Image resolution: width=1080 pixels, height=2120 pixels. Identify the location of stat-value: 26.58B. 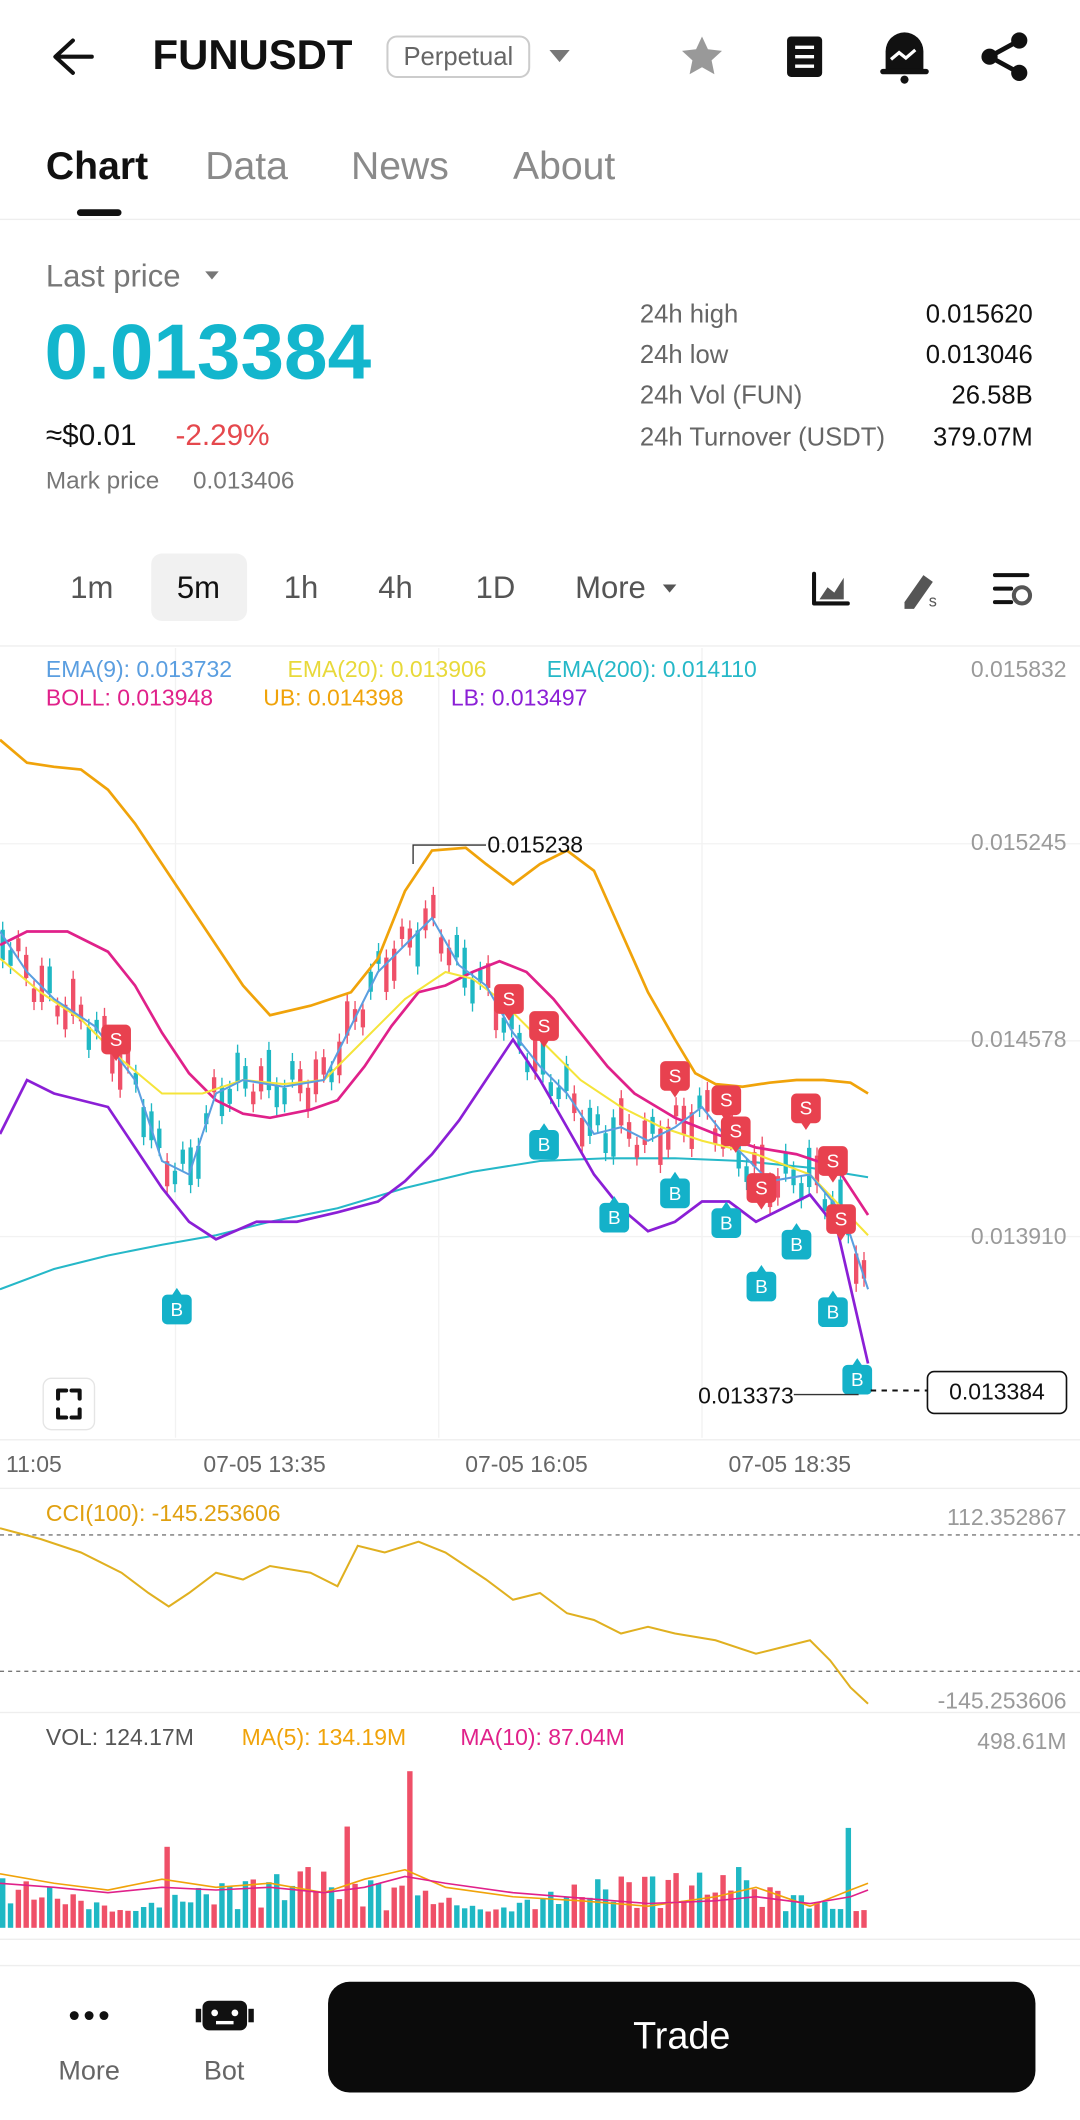
(991, 396).